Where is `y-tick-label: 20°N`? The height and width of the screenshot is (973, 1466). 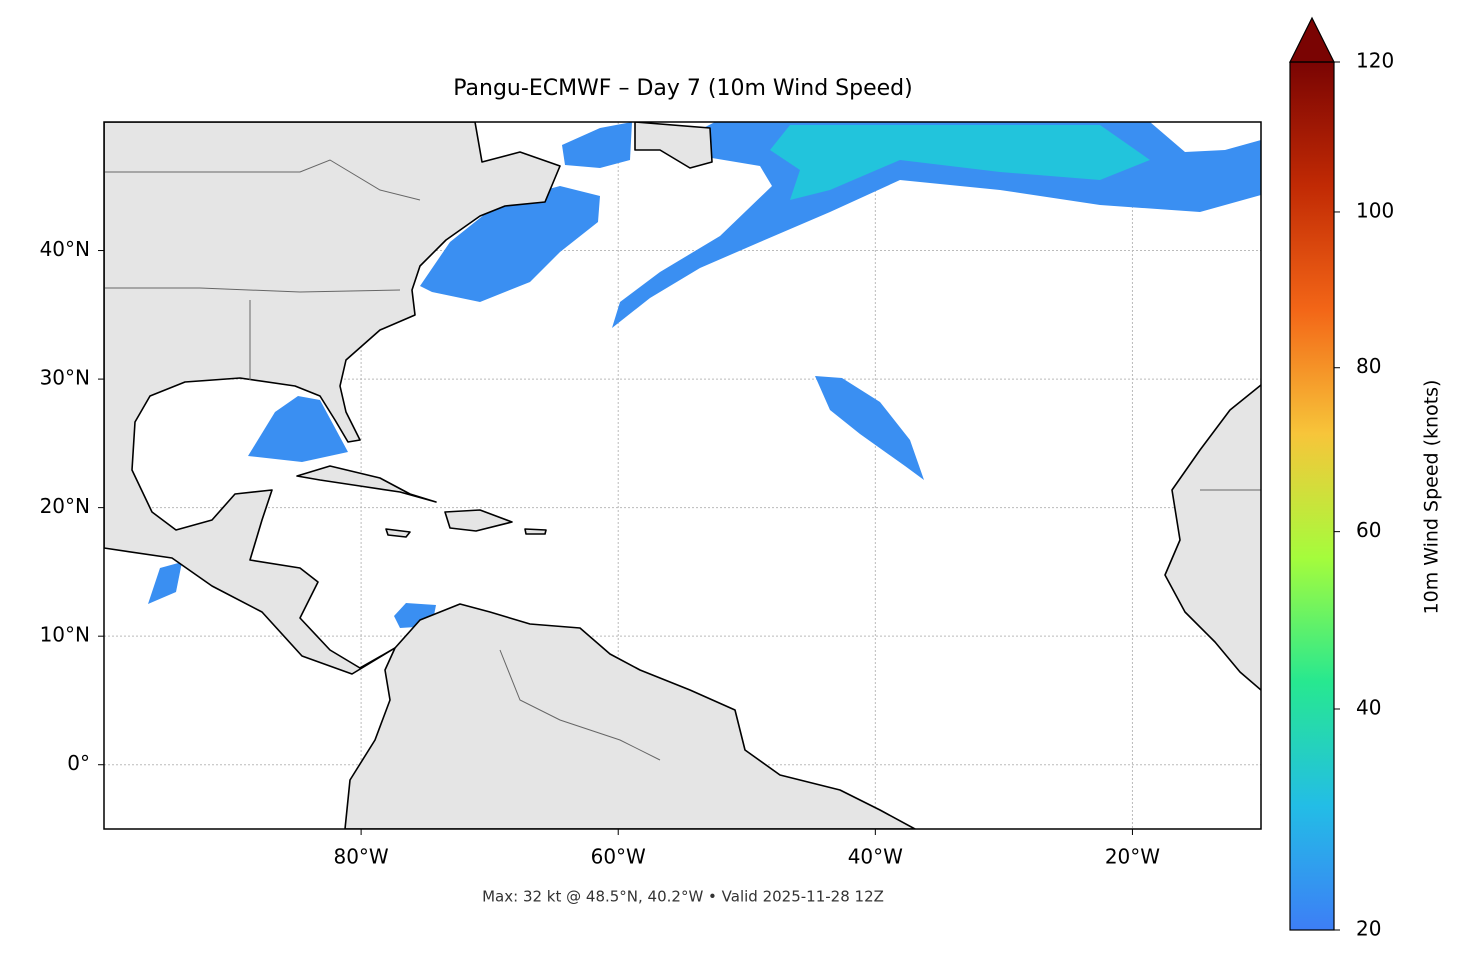 y-tick-label: 20°N is located at coordinates (65, 506).